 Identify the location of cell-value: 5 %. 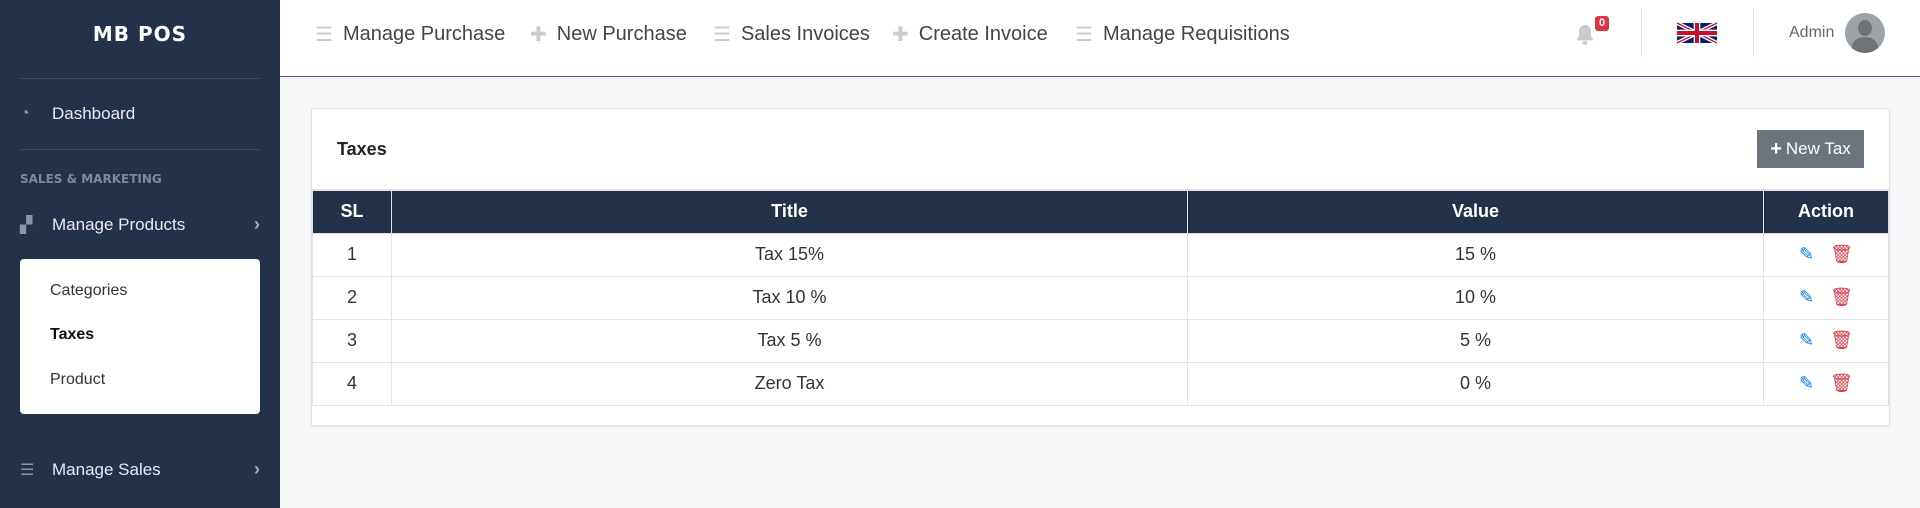
(1475, 340).